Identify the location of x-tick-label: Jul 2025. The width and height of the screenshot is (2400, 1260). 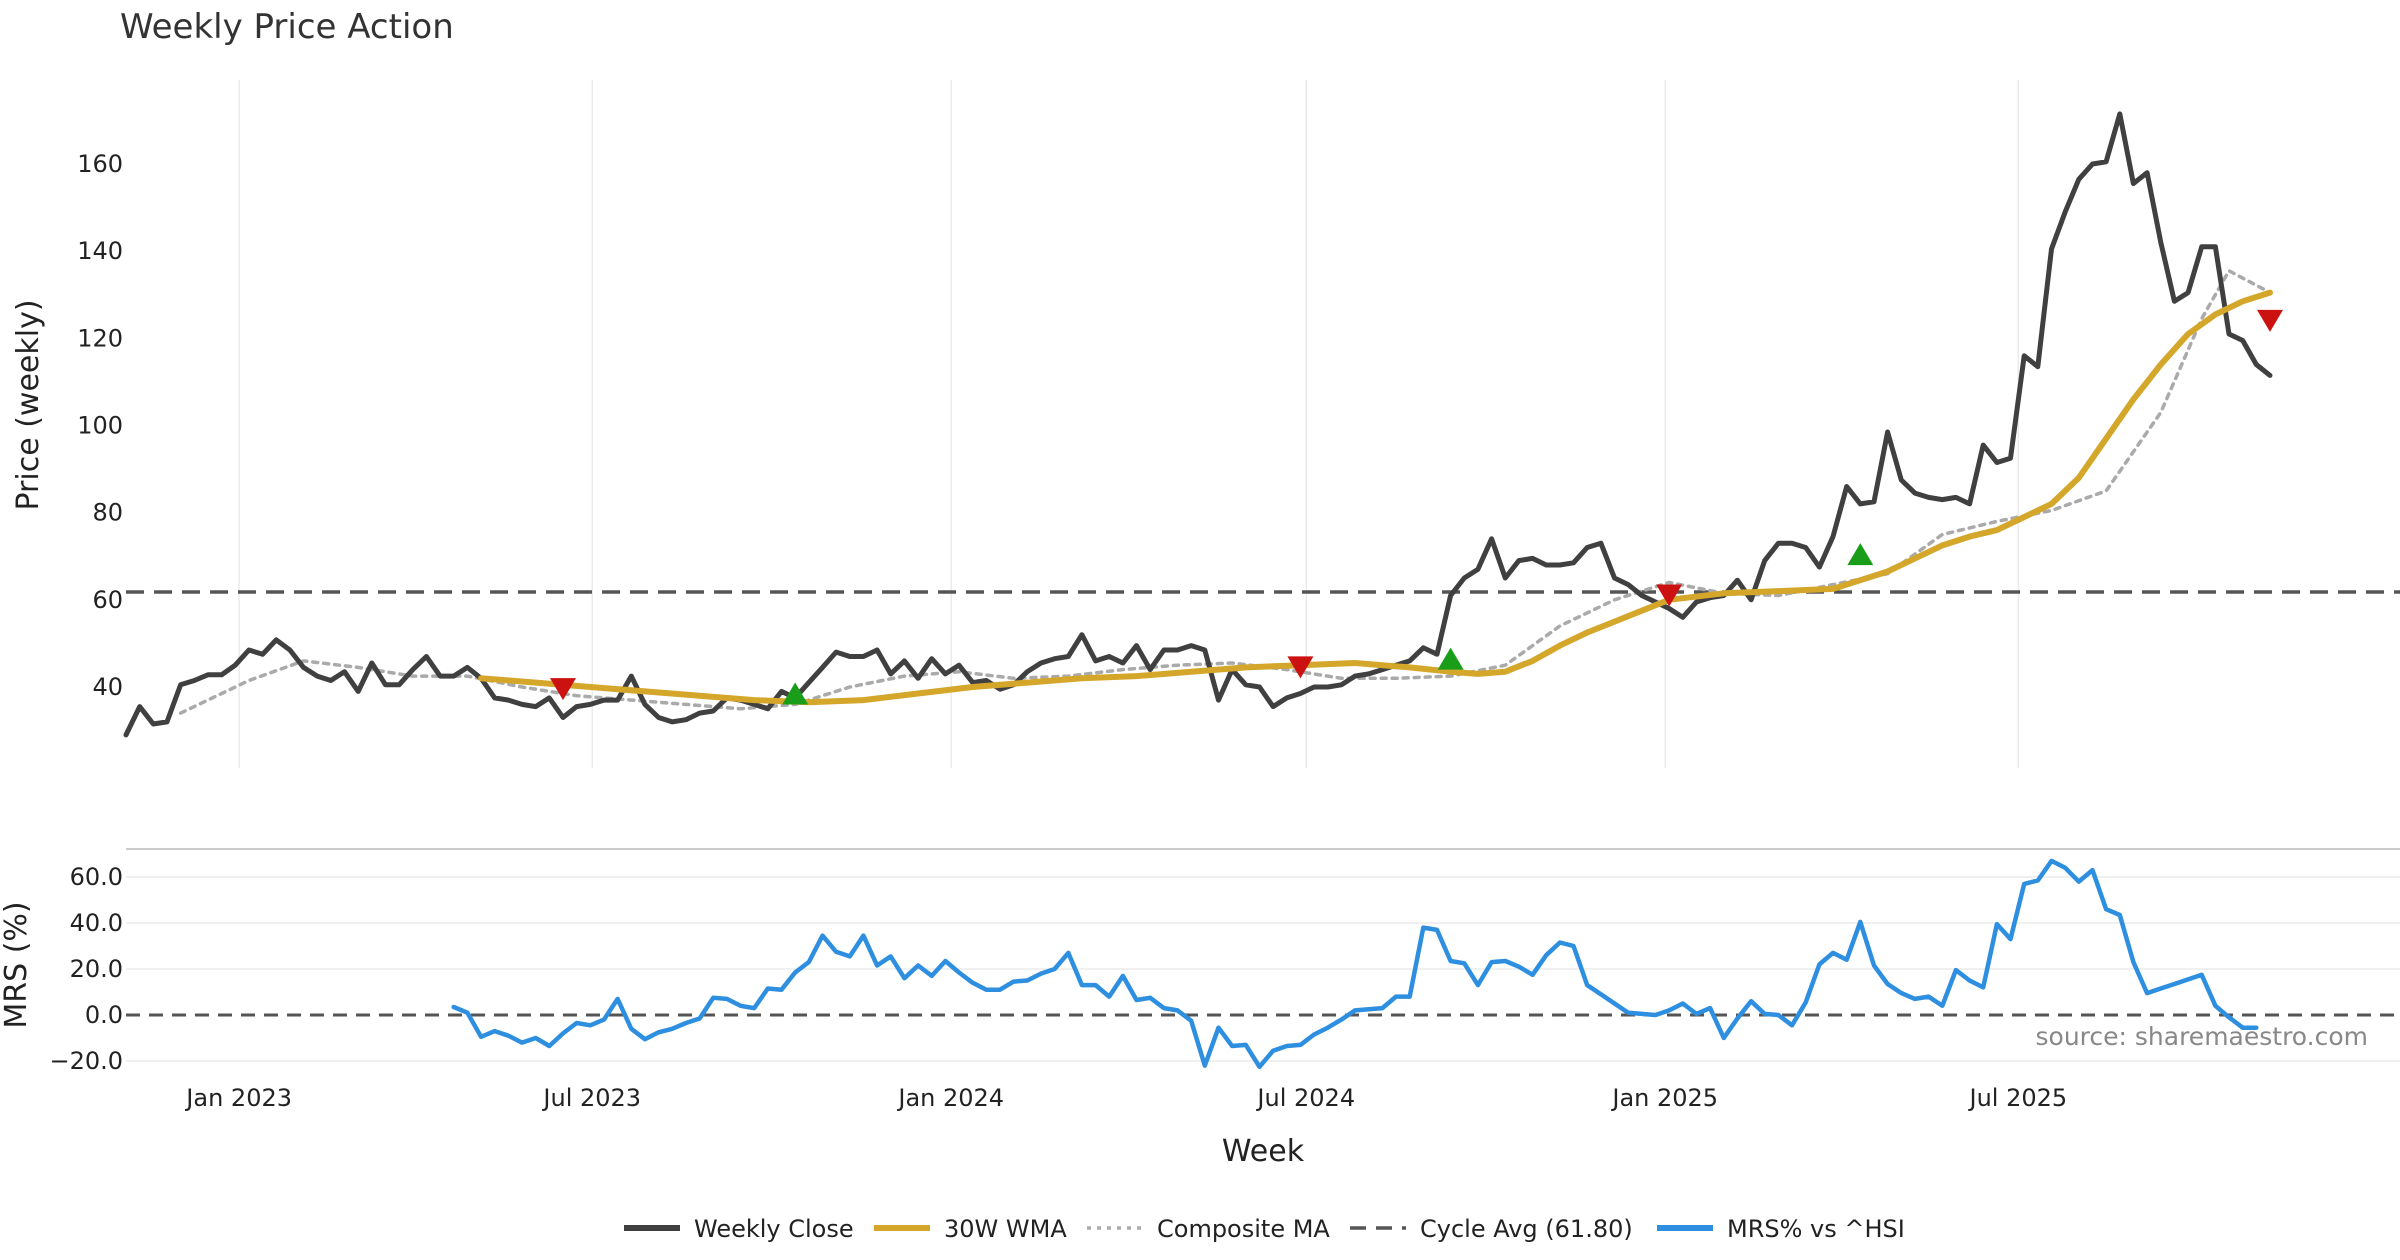
(2018, 1098).